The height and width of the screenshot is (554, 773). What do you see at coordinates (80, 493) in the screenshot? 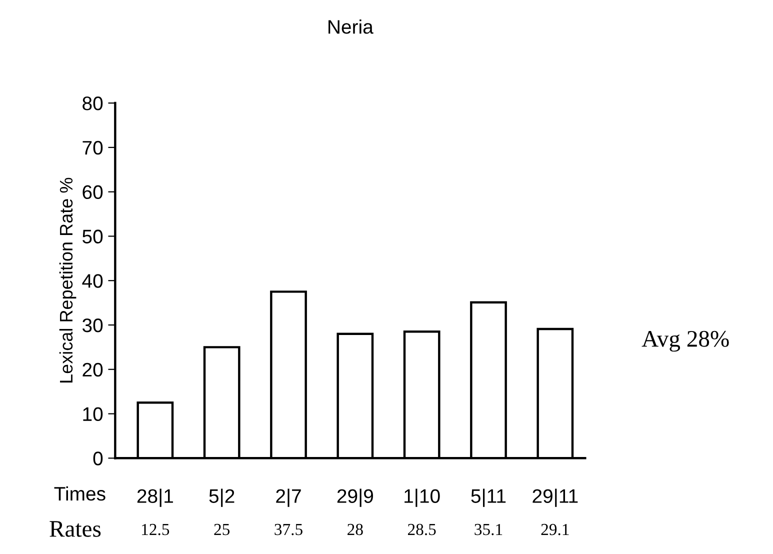
I see `x-axis-title: Times` at bounding box center [80, 493].